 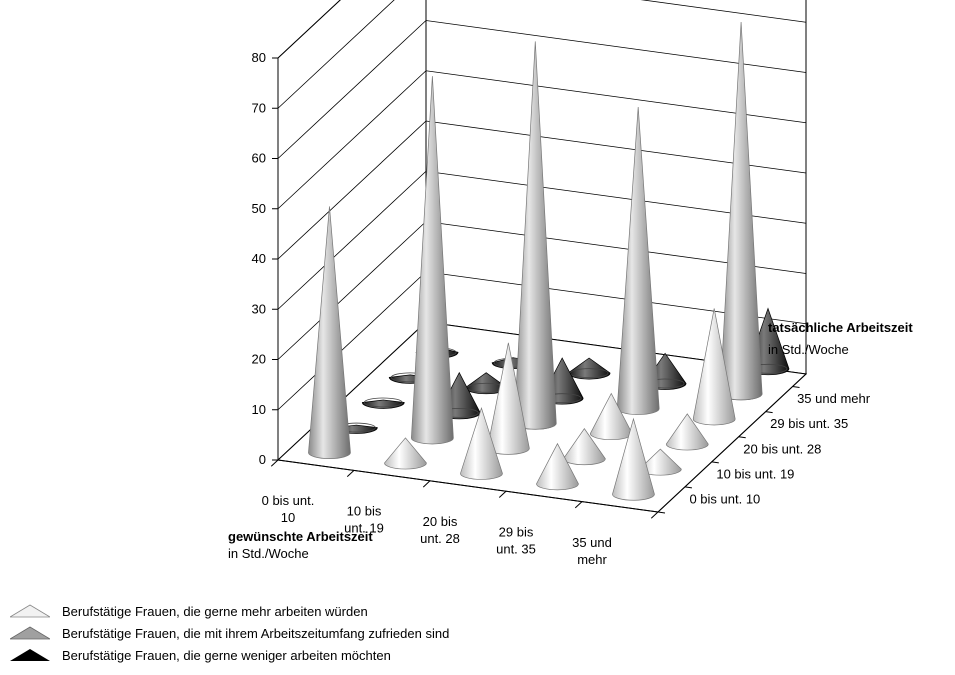 What do you see at coordinates (809, 423) in the screenshot?
I see `z-tick-label: 29 bis unt. 35` at bounding box center [809, 423].